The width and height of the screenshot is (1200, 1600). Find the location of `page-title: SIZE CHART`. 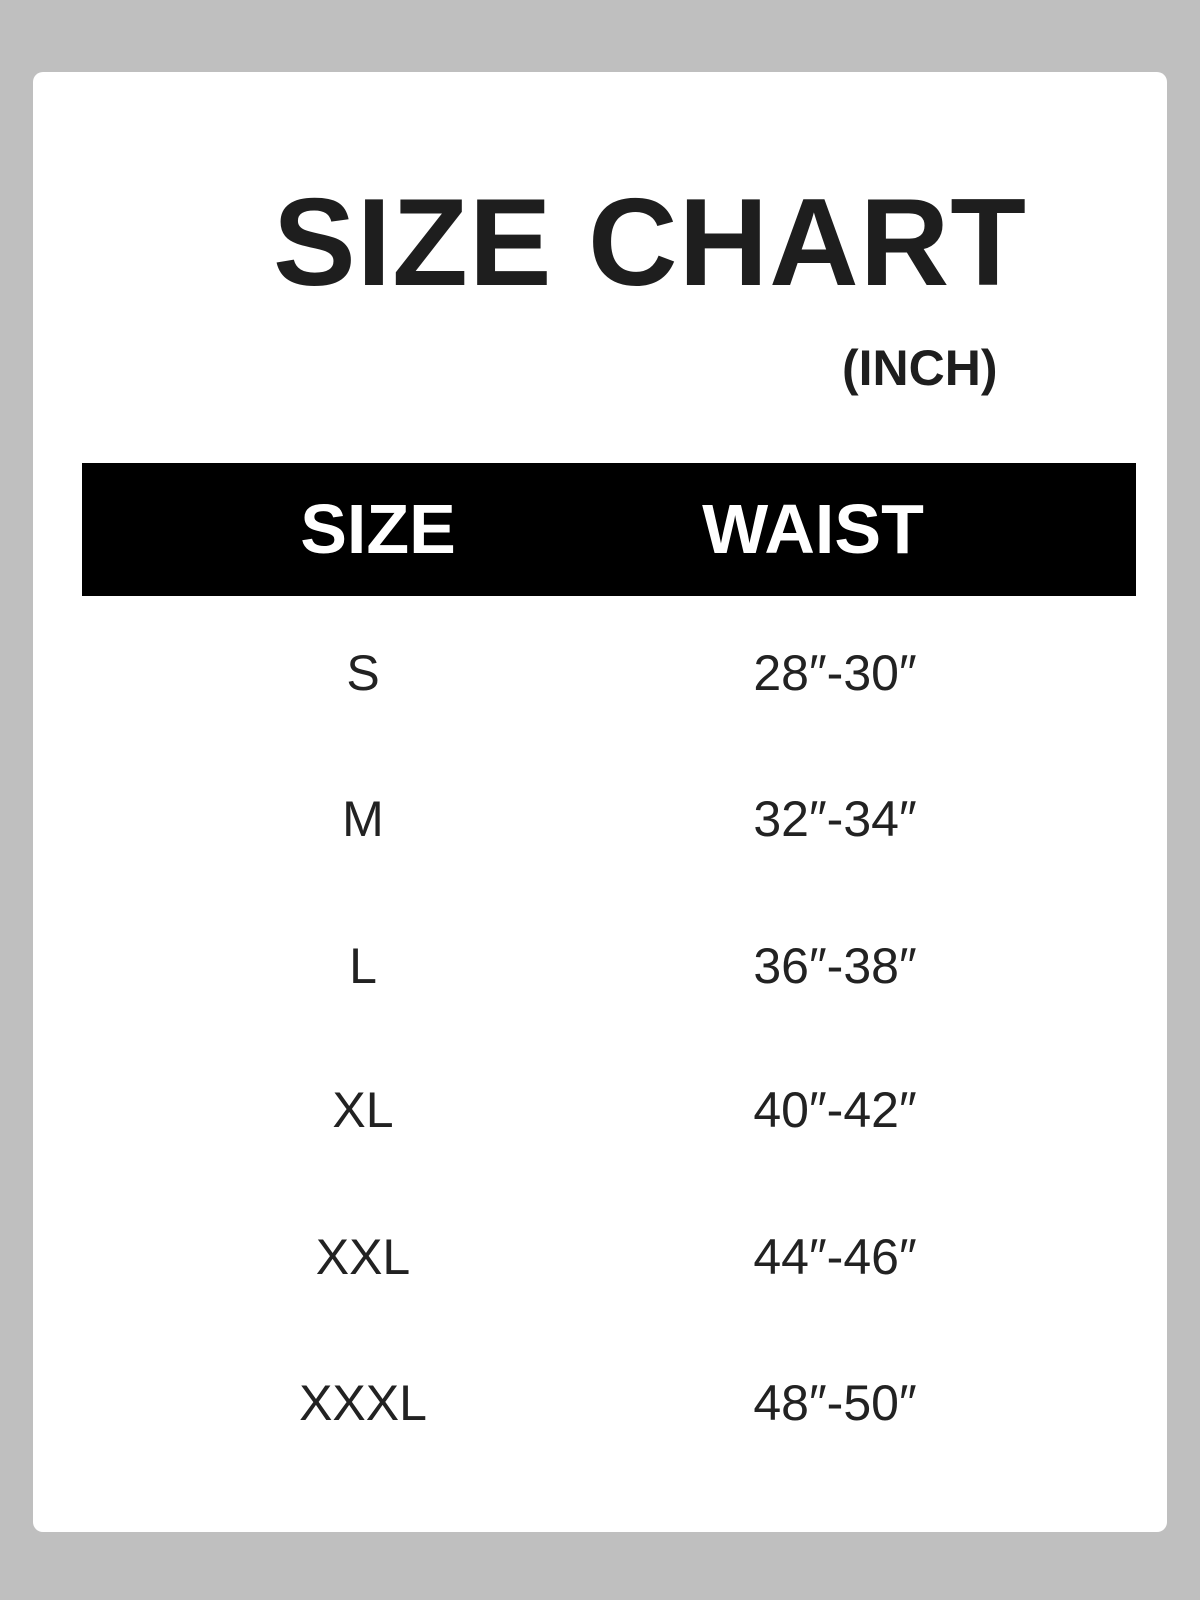

page-title: SIZE CHART is located at coordinates (650, 243).